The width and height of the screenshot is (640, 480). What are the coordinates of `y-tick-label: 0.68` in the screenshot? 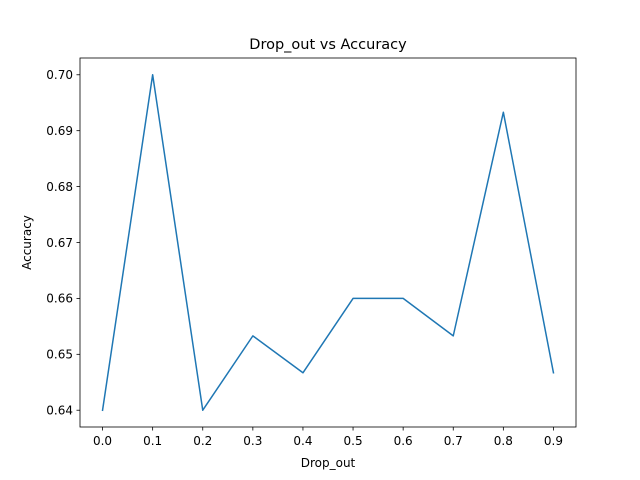 It's located at (59, 187).